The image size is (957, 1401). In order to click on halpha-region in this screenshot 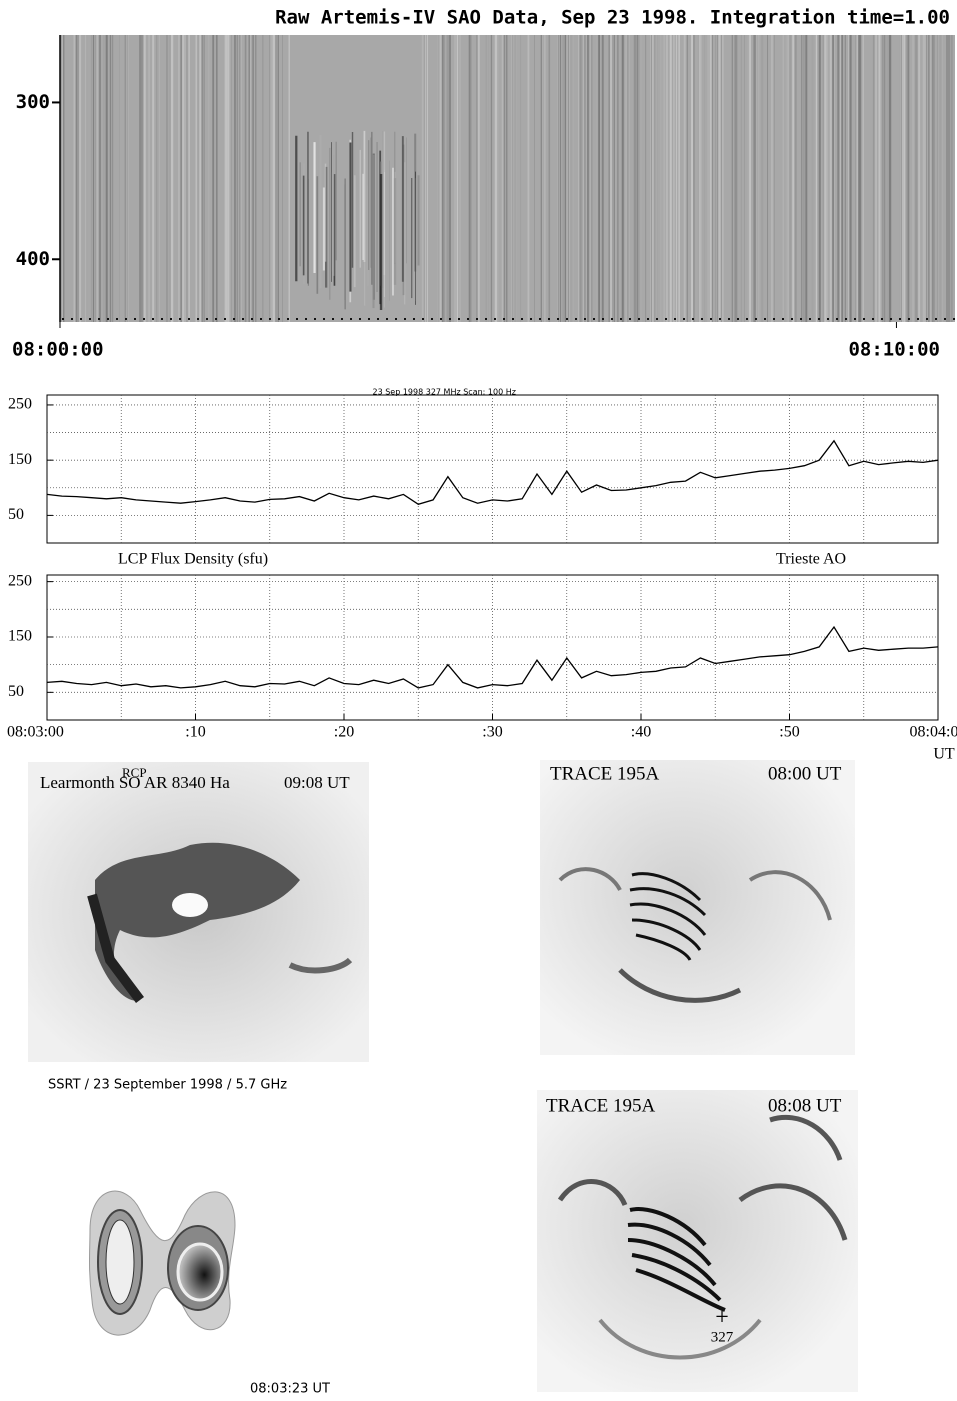, I will do `click(197, 921)`.